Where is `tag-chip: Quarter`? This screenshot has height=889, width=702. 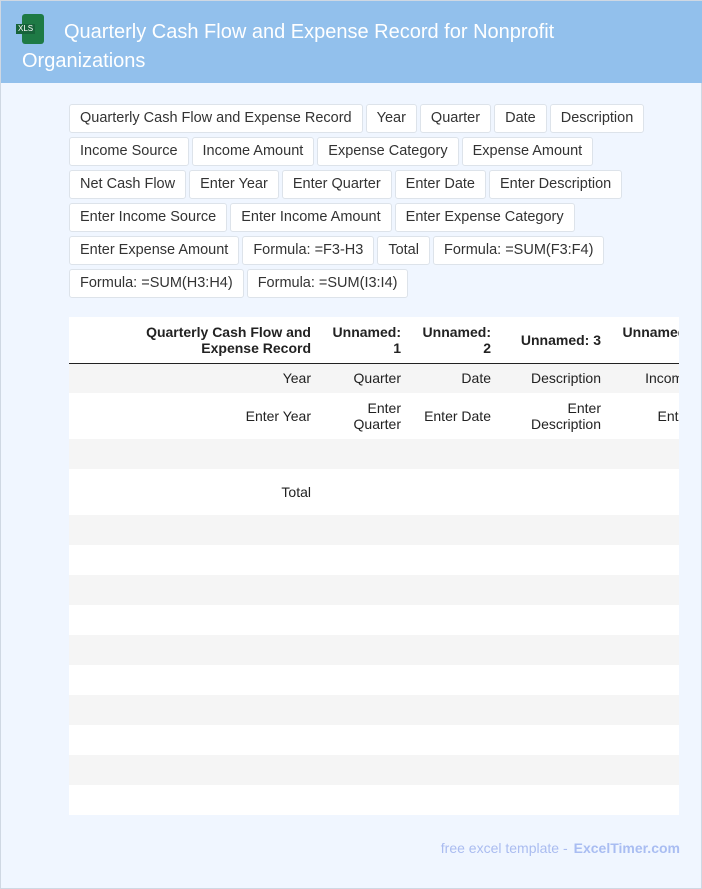
tag-chip: Quarter is located at coordinates (455, 118).